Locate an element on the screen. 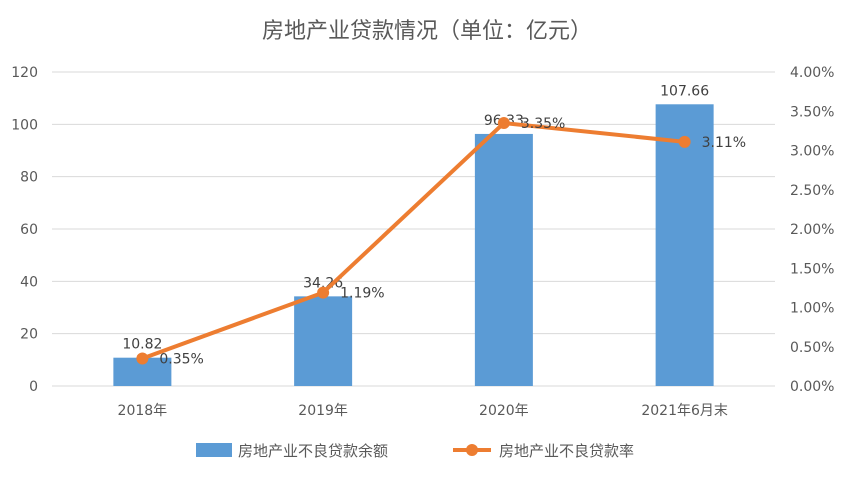 The height and width of the screenshot is (482, 854). x-tick-label: 2020年 is located at coordinates (504, 411).